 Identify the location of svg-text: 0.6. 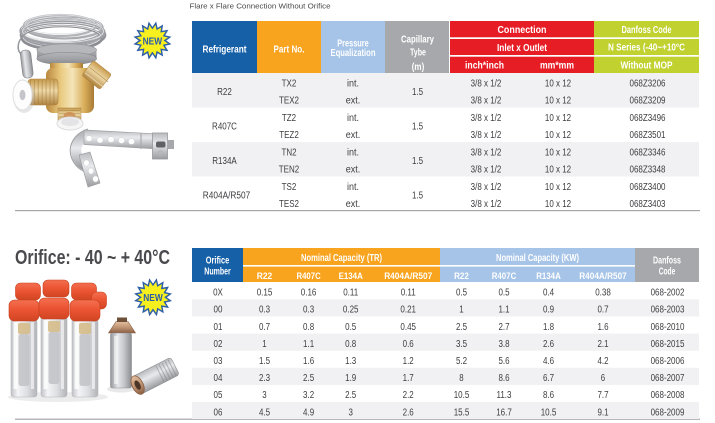
(408, 344).